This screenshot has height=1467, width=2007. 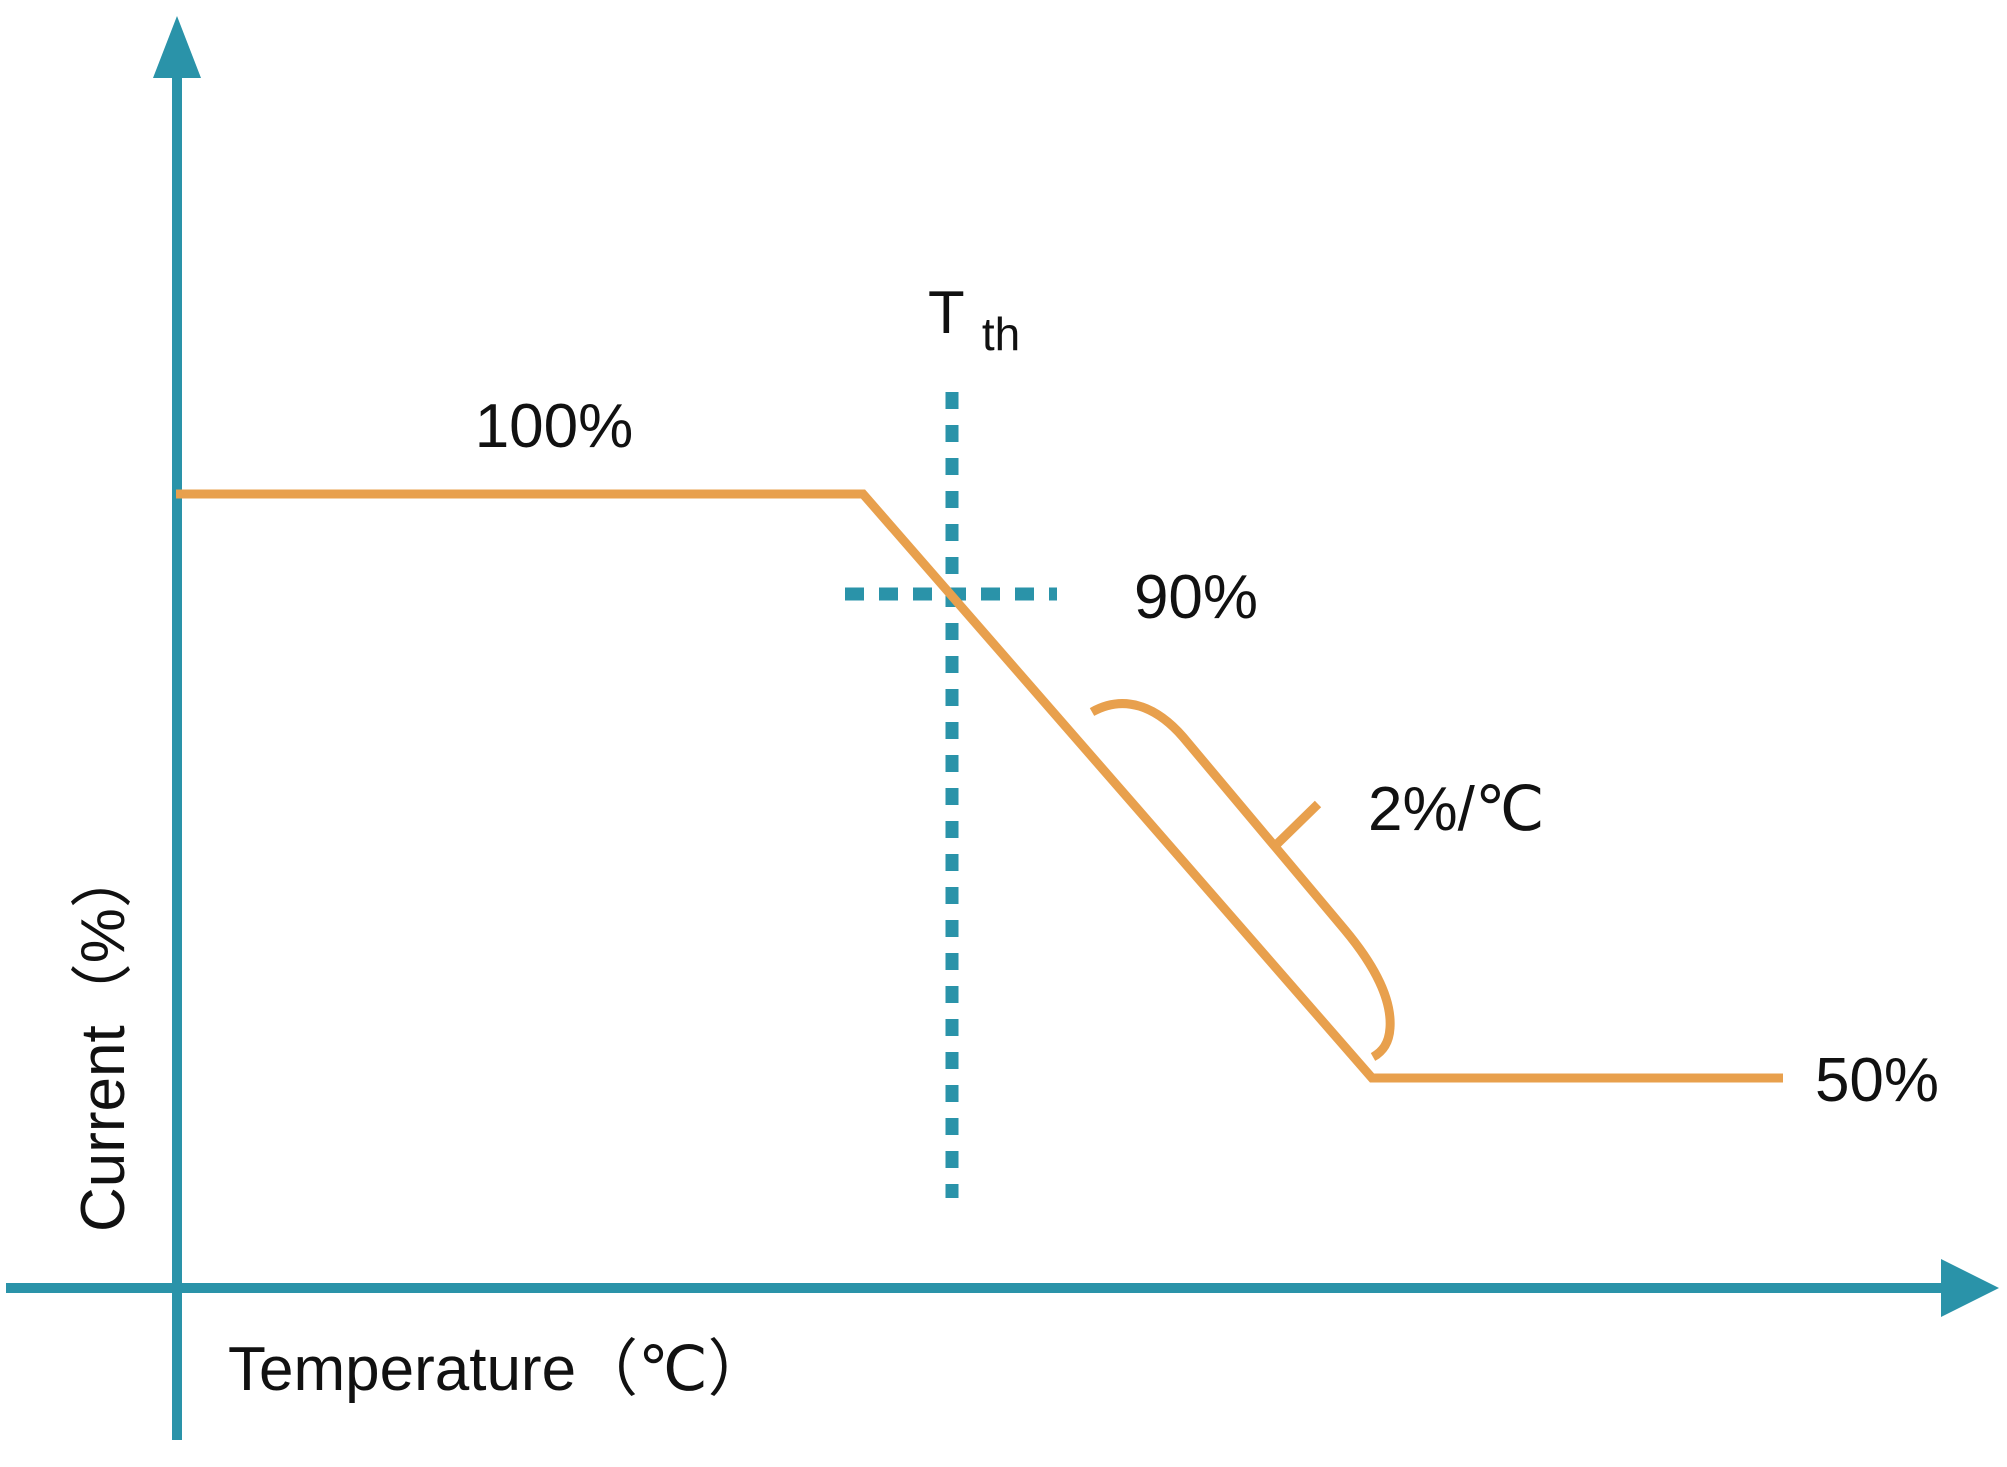 I want to click on x-axis-arrow-icon, so click(x=1970, y=1288).